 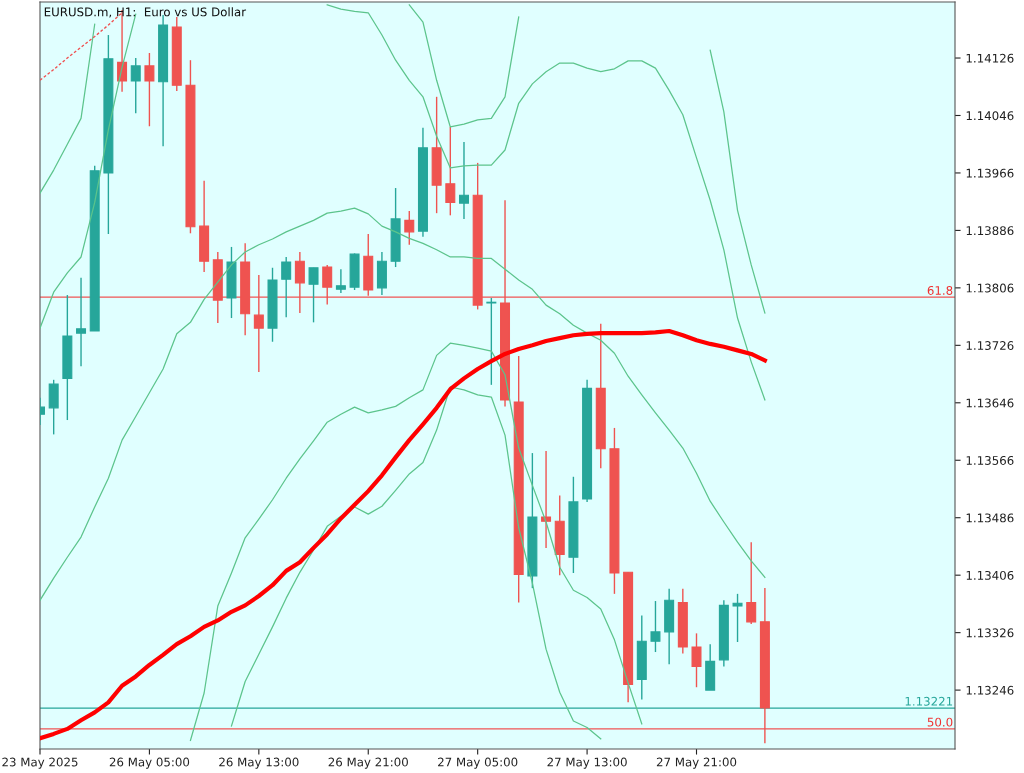 What do you see at coordinates (990, 288) in the screenshot?
I see `y-tick-label: 1.13806` at bounding box center [990, 288].